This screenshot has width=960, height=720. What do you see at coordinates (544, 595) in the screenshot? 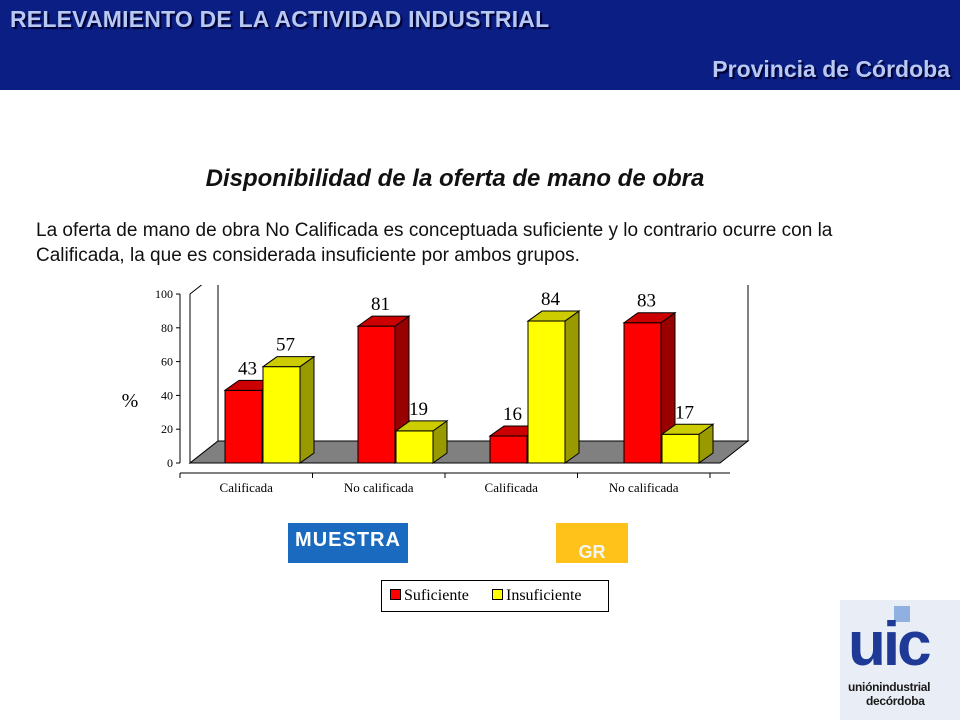
I see `legend-label-insuficiente: Insuficiente` at bounding box center [544, 595].